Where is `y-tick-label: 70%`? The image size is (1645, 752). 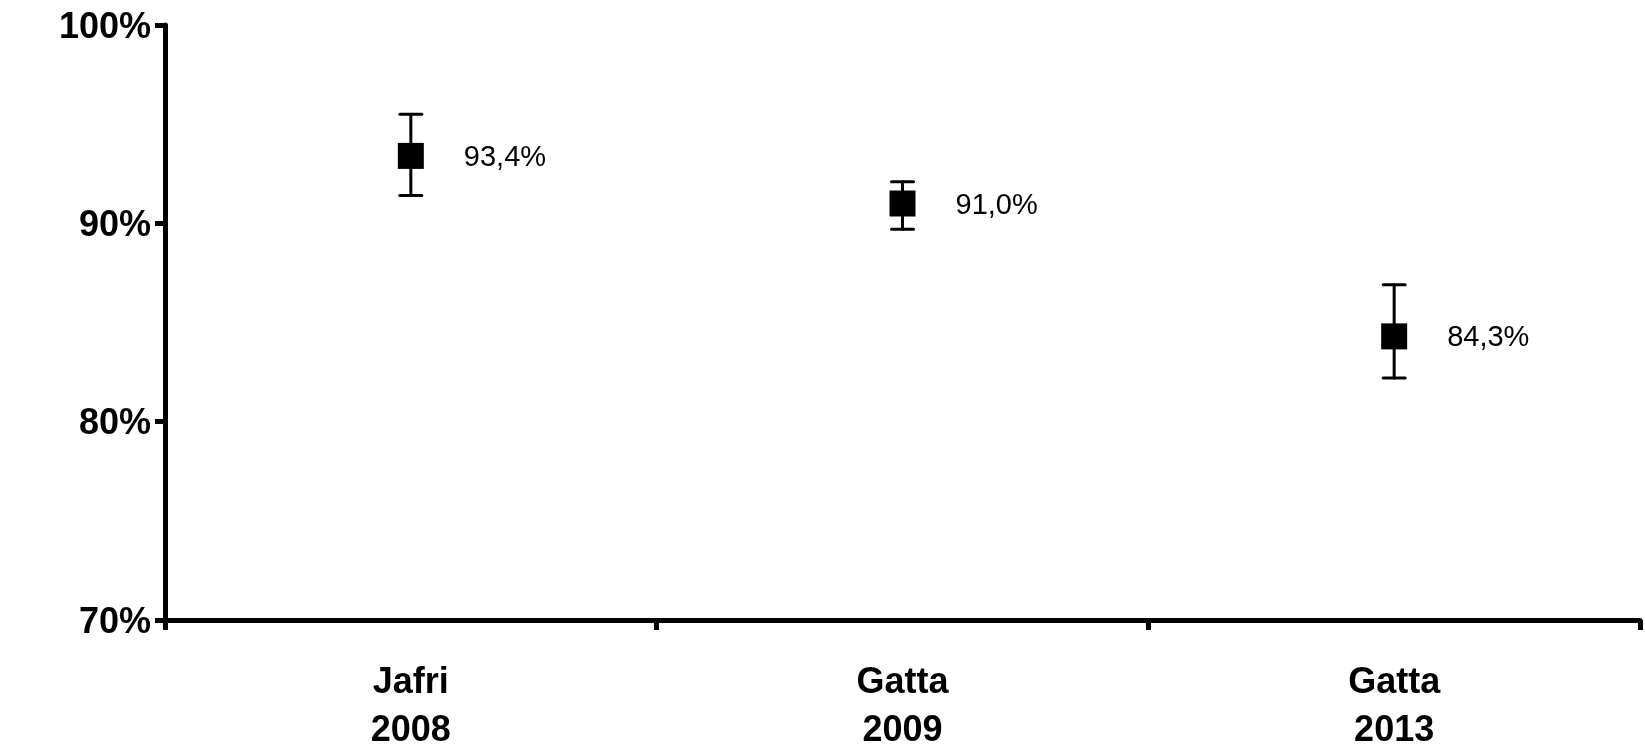 y-tick-label: 70% is located at coordinates (114, 620).